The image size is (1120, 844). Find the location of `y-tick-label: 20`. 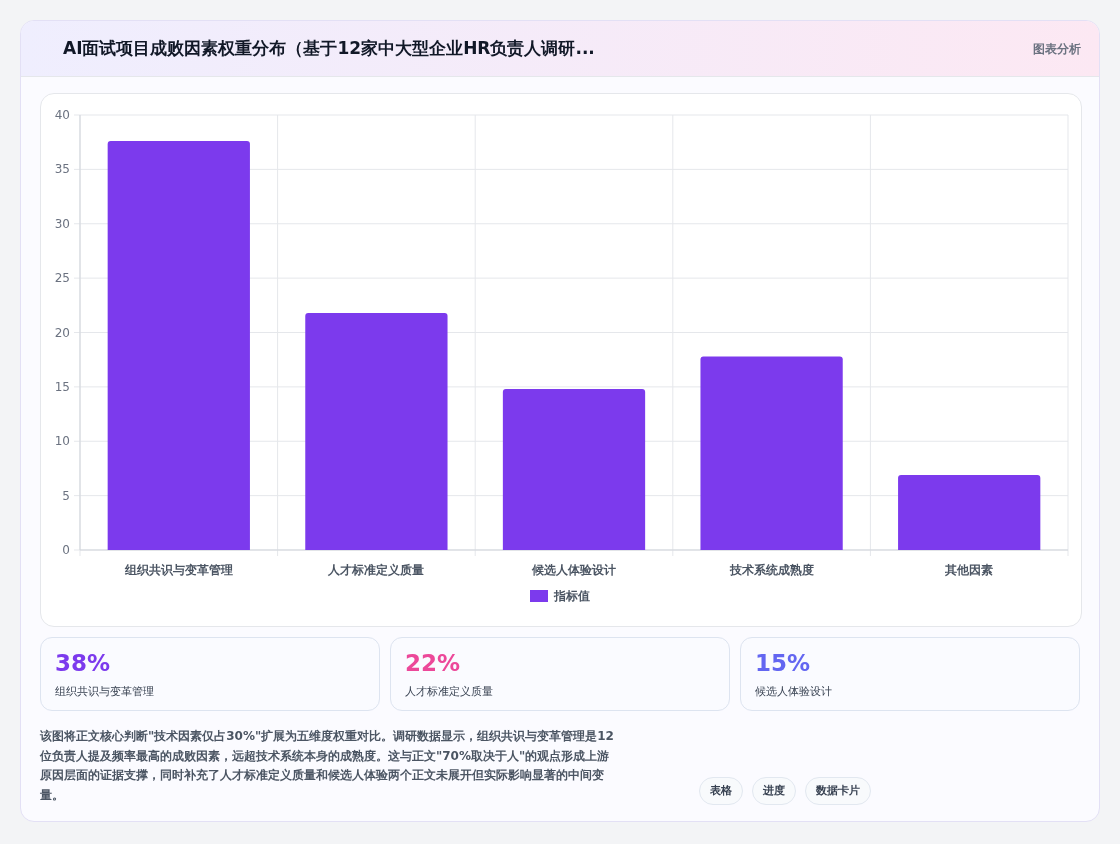

y-tick-label: 20 is located at coordinates (62, 332).